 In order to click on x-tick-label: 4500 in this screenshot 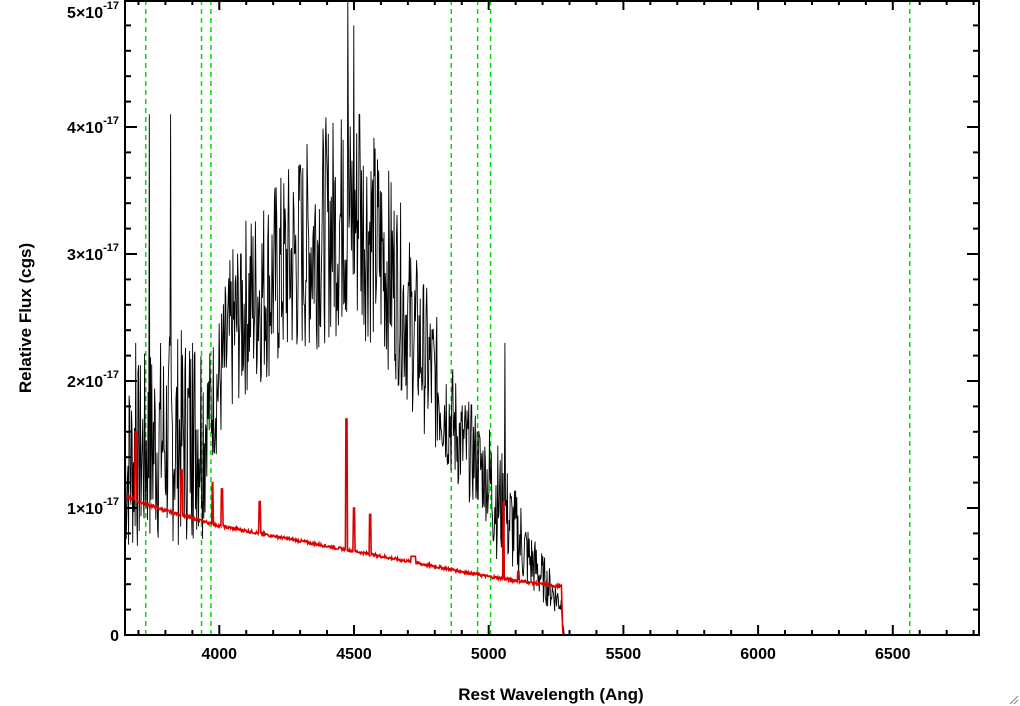, I will do `click(354, 654)`.